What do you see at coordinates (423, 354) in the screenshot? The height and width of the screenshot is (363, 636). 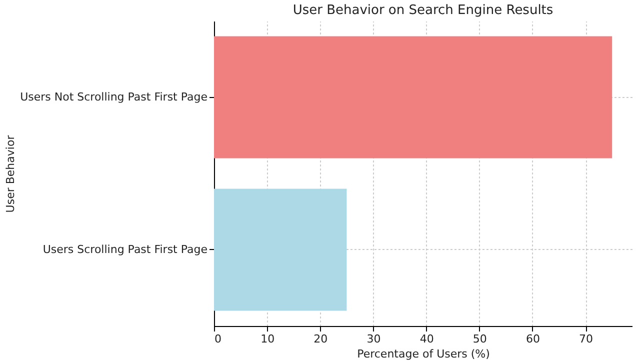 I see `x-axis-title: Percentage of Users (%)` at bounding box center [423, 354].